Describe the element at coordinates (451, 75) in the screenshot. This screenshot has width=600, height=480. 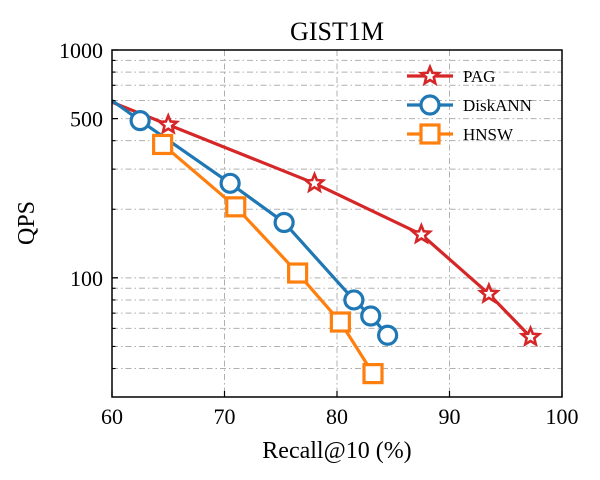
I see `legend-item-pag: PAG` at that location.